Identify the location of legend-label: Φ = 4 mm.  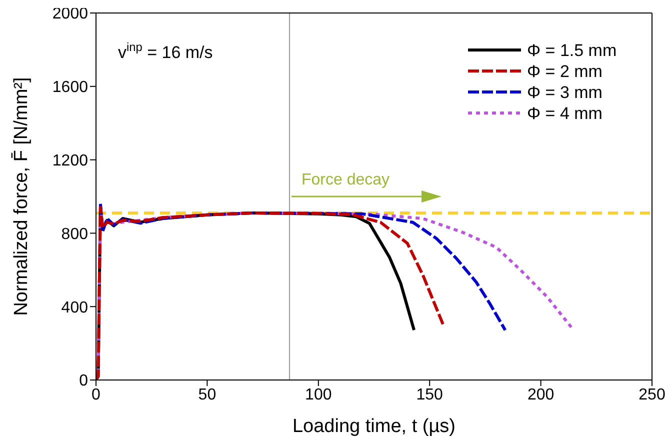
(564, 113).